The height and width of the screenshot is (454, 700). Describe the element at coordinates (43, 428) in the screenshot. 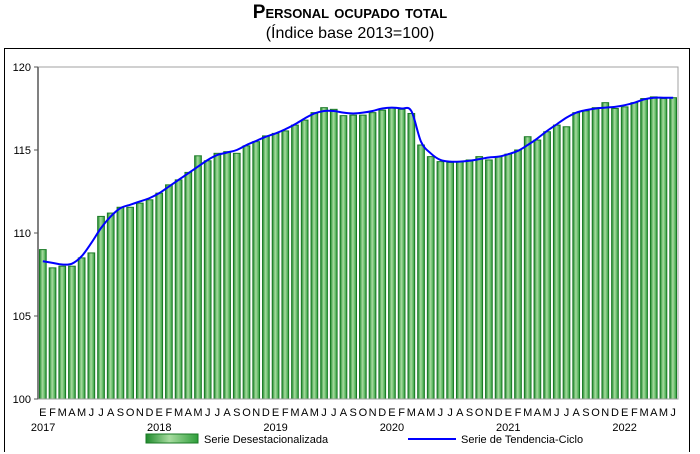

I see `x-year-label: 2017` at that location.